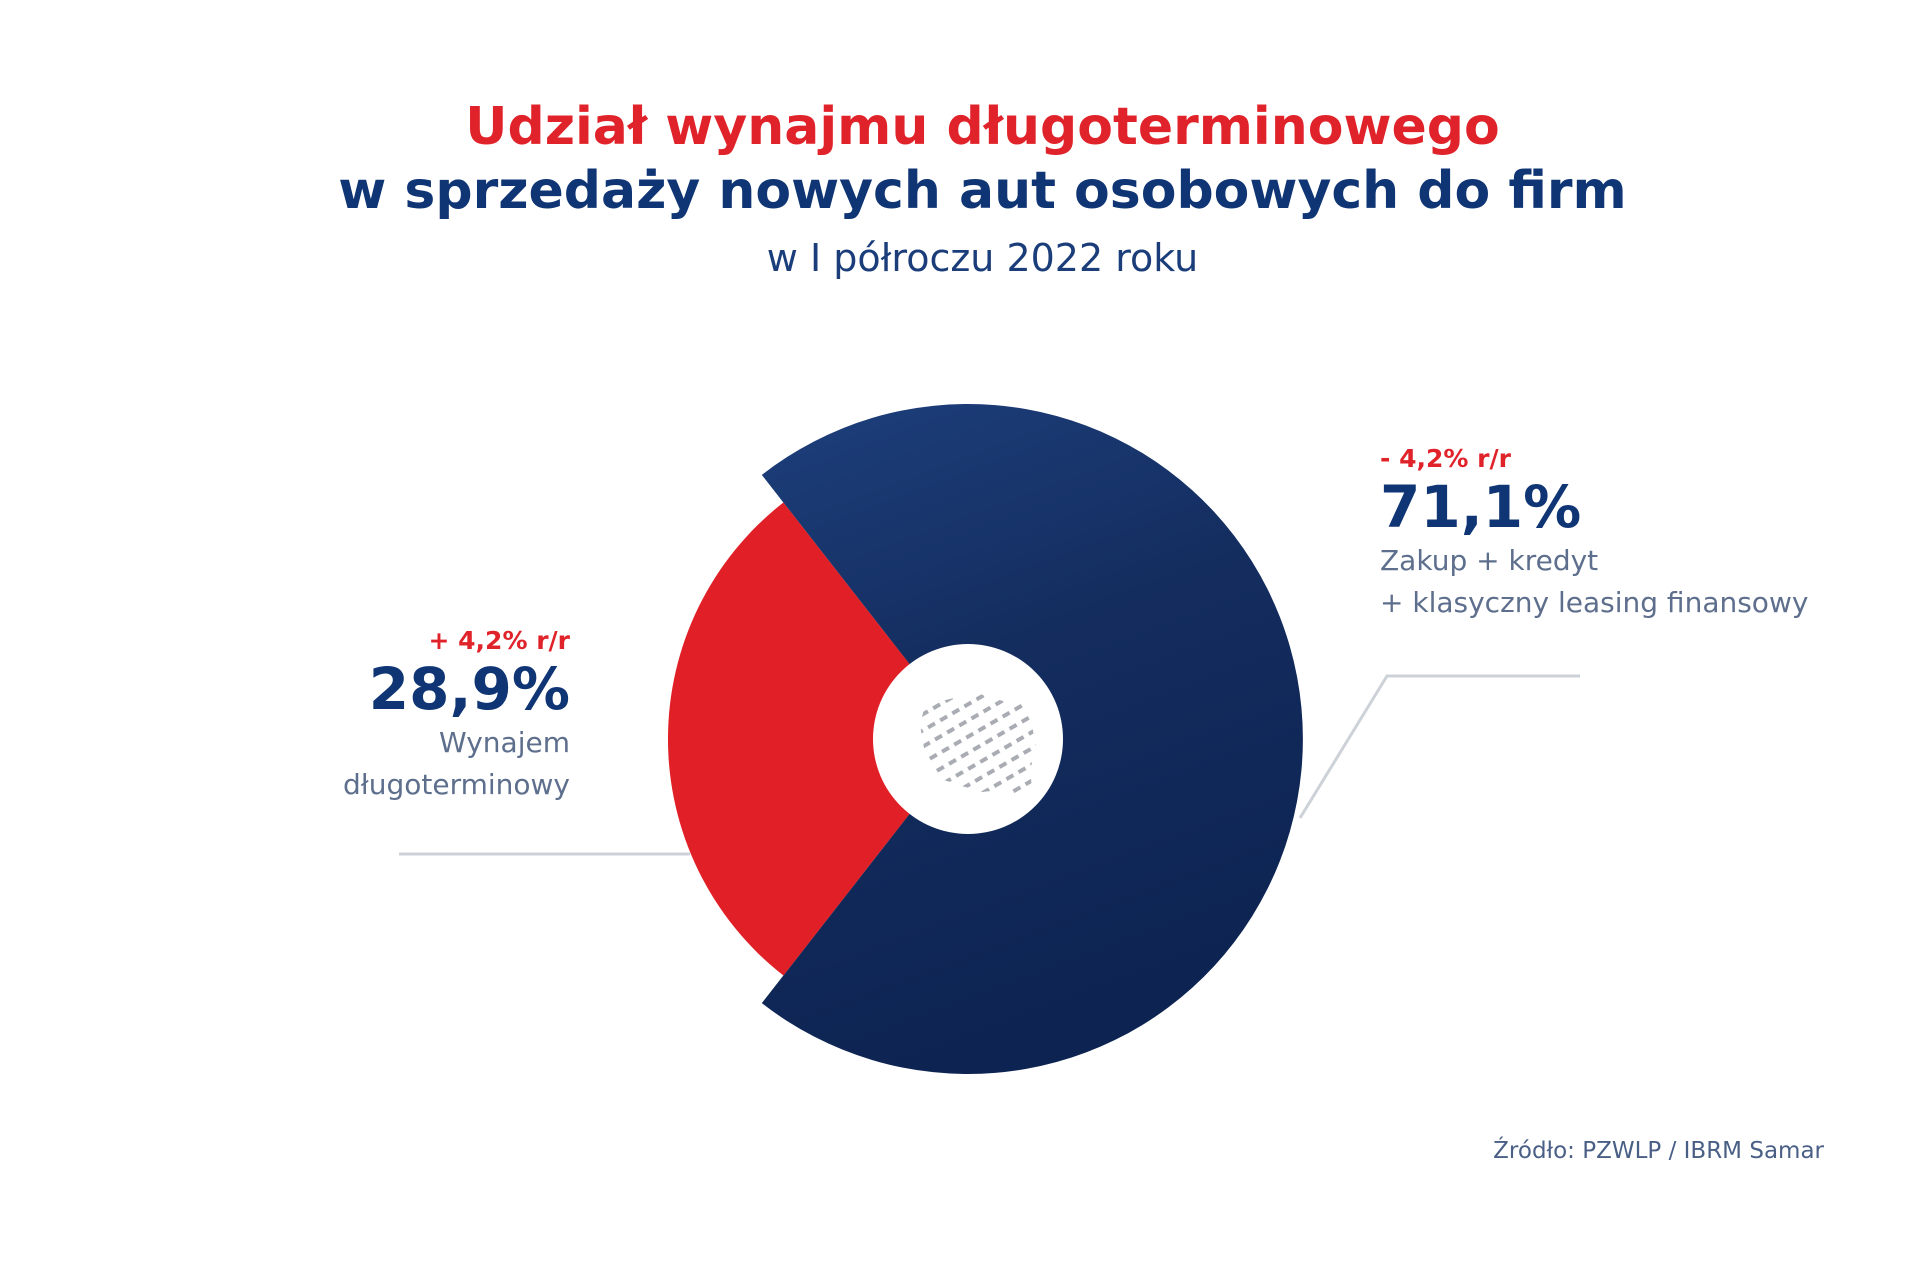 The width and height of the screenshot is (1920, 1267). I want to click on desc-right-2: + klasyczny leasing finansowy, so click(1594, 602).